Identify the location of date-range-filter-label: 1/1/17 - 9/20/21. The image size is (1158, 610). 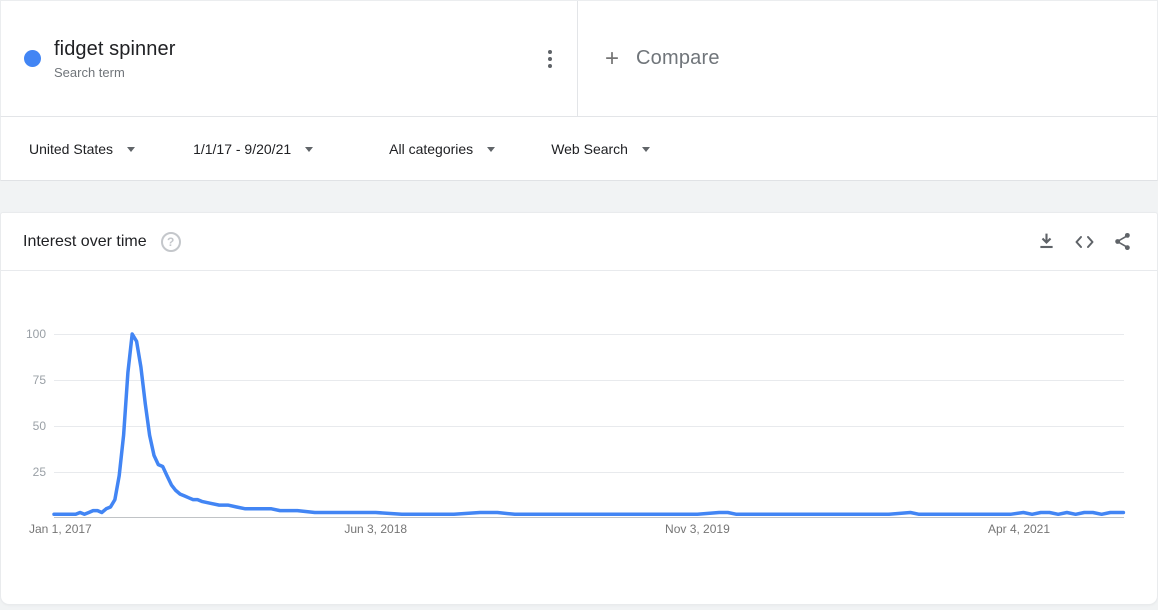
(242, 148).